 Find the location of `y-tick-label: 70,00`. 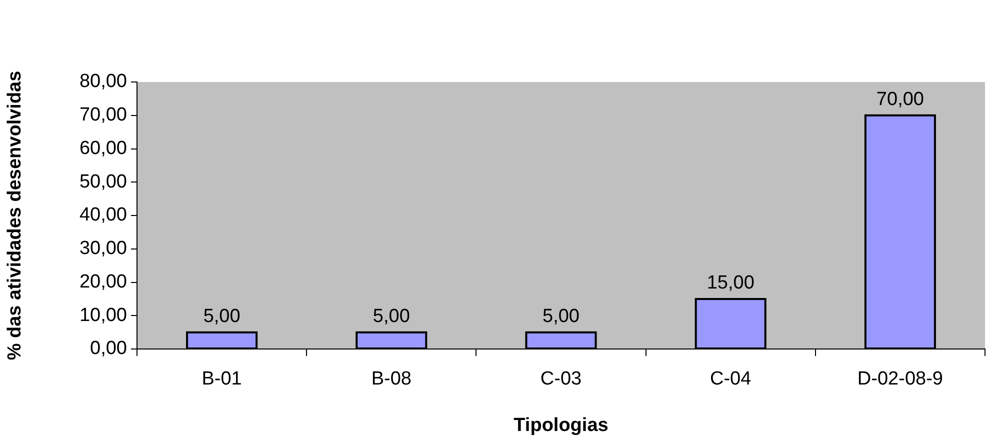

y-tick-label: 70,00 is located at coordinates (103, 115).